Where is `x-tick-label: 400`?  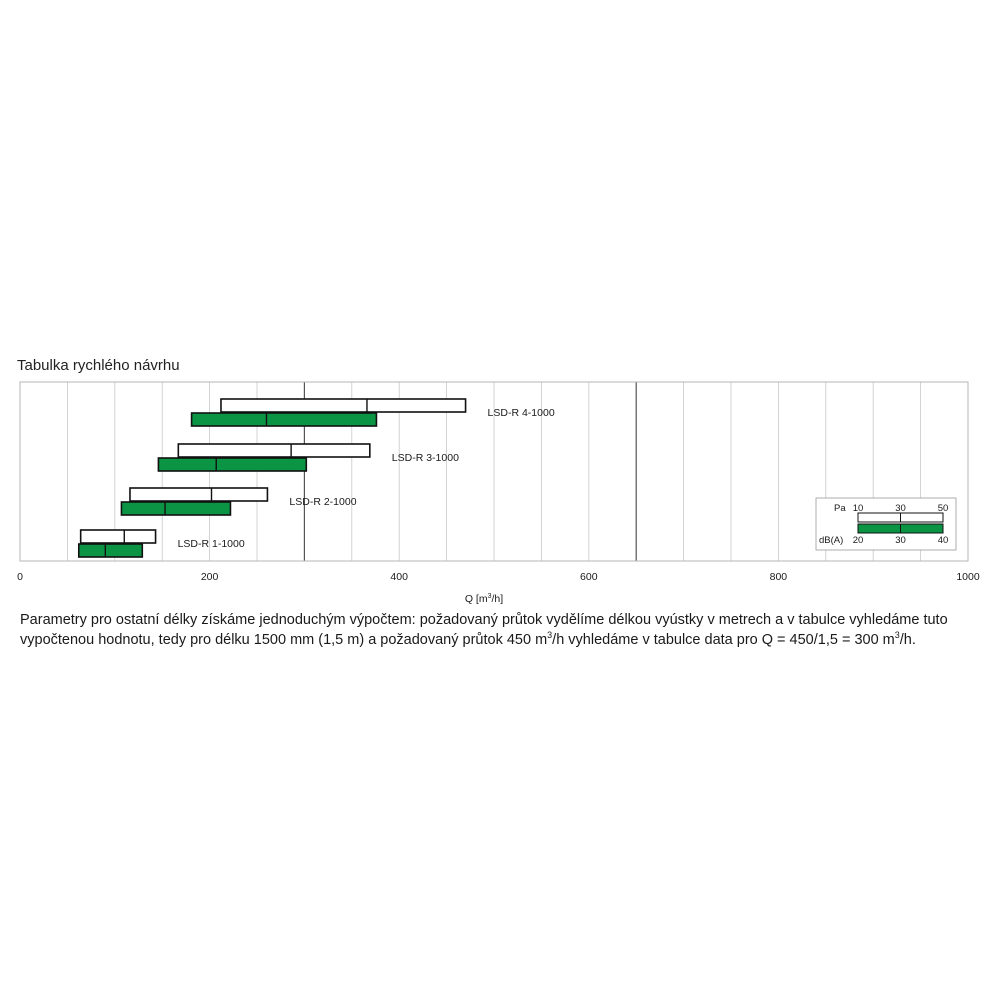
x-tick-label: 400 is located at coordinates (399, 577).